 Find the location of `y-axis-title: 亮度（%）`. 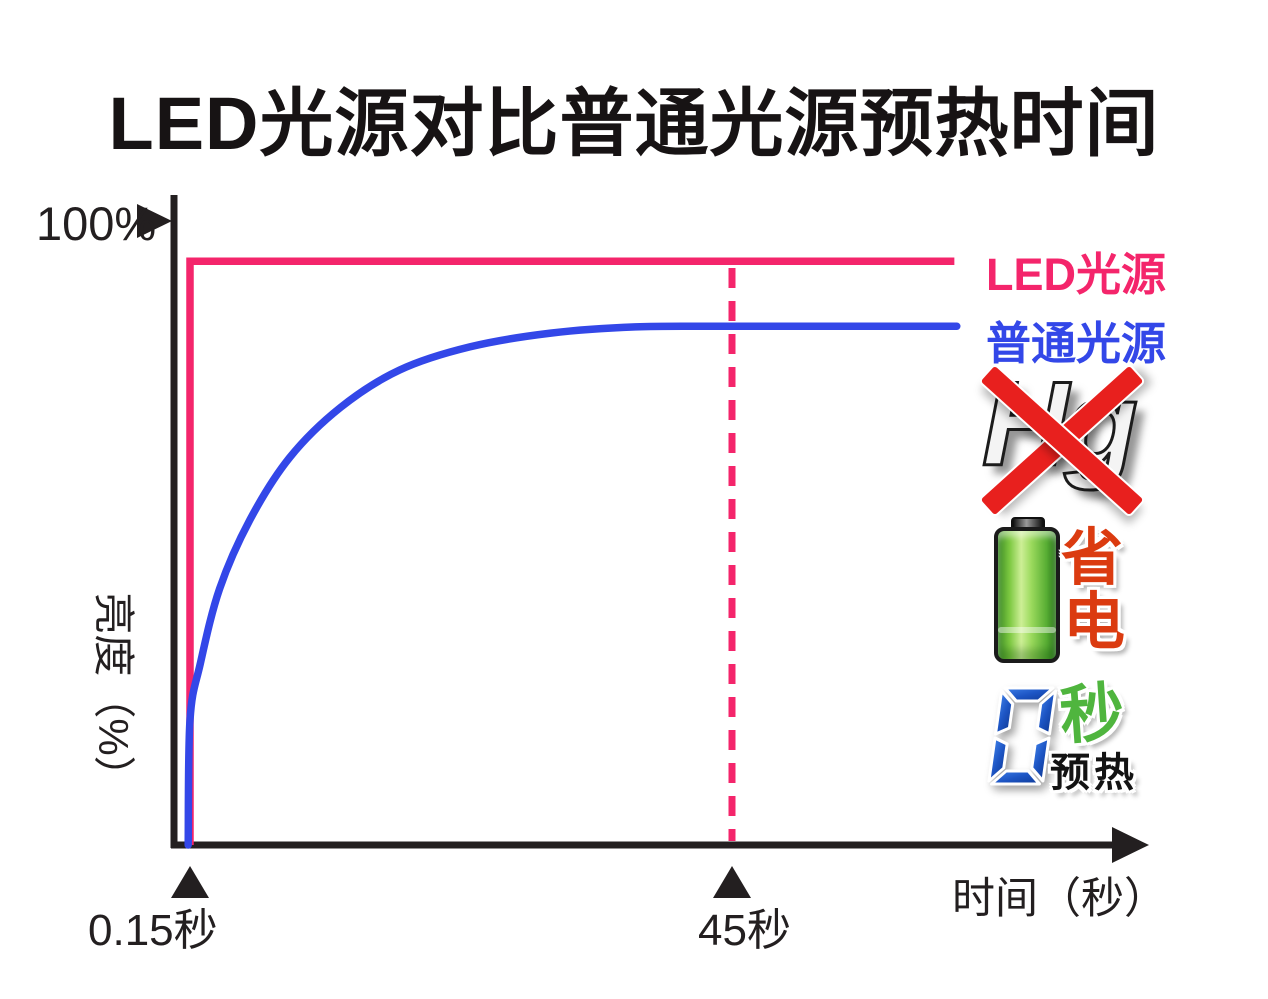

y-axis-title: 亮度（%） is located at coordinates (113, 695).